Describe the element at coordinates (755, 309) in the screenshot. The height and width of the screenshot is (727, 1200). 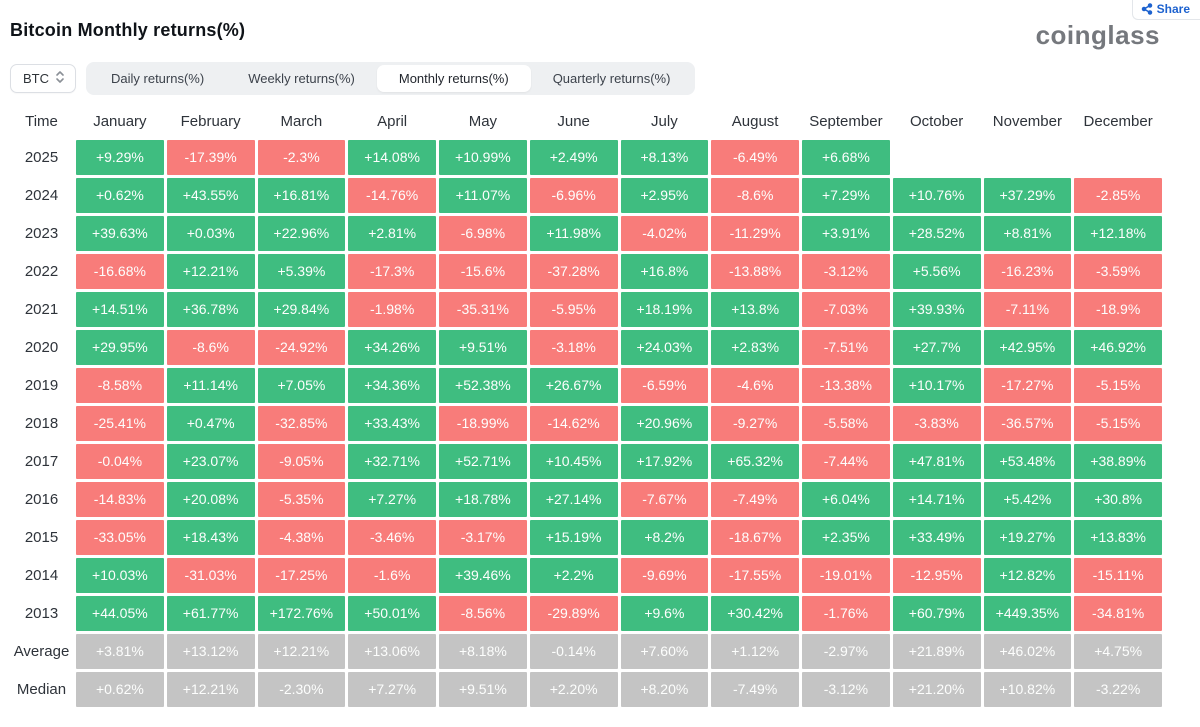
I see `return-cell: +13.8%` at that location.